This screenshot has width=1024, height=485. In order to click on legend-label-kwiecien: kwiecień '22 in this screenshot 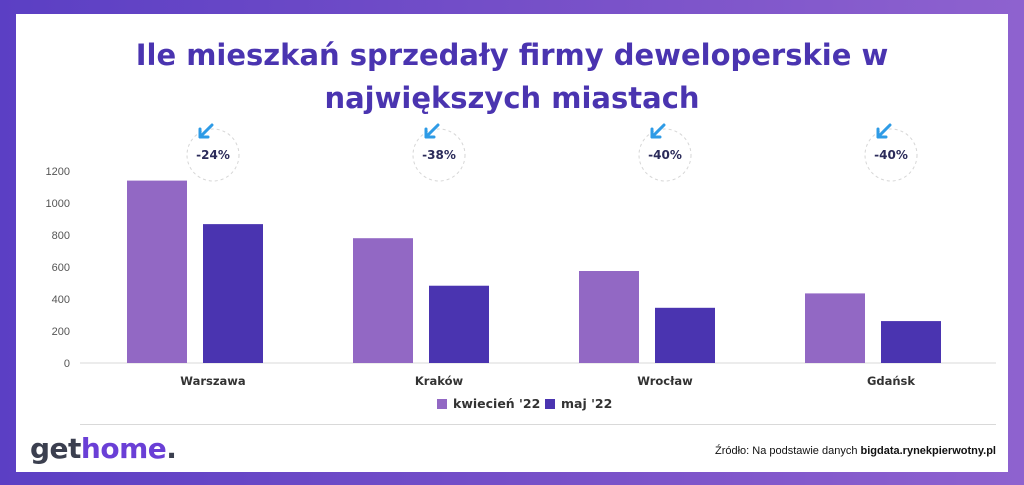, I will do `click(496, 403)`.